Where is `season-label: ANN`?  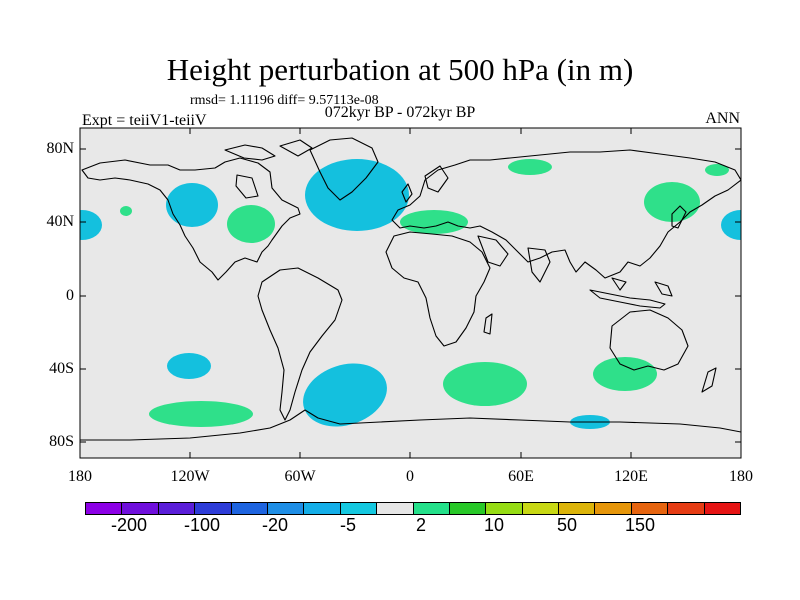
season-label: ANN is located at coordinates (722, 118).